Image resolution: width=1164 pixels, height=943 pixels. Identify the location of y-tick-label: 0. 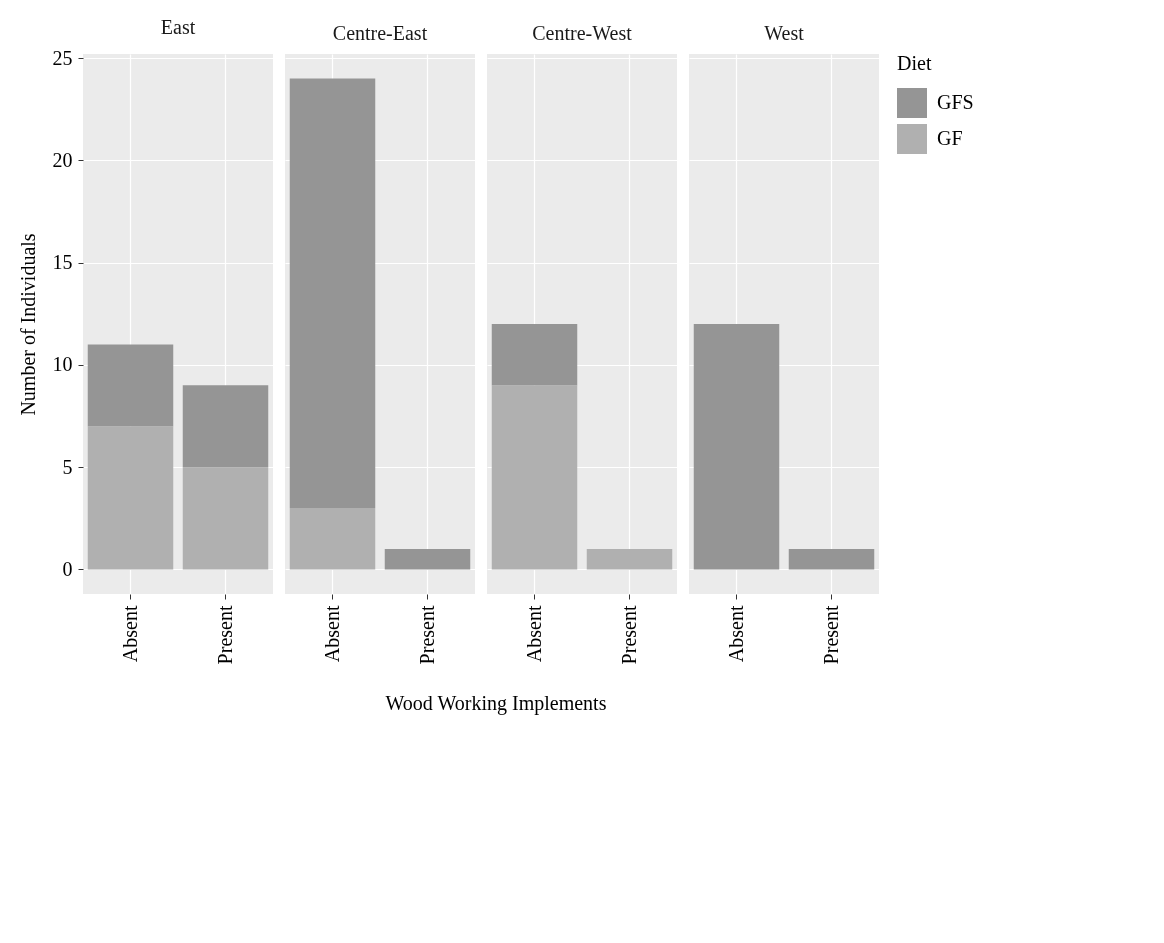
(67, 568).